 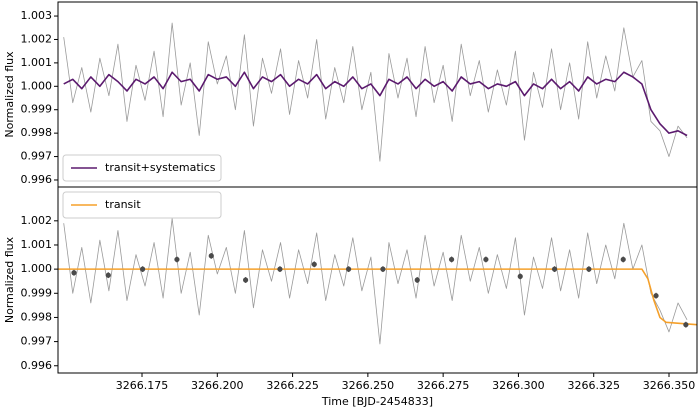 I want to click on legend-label: transit, so click(x=123, y=204).